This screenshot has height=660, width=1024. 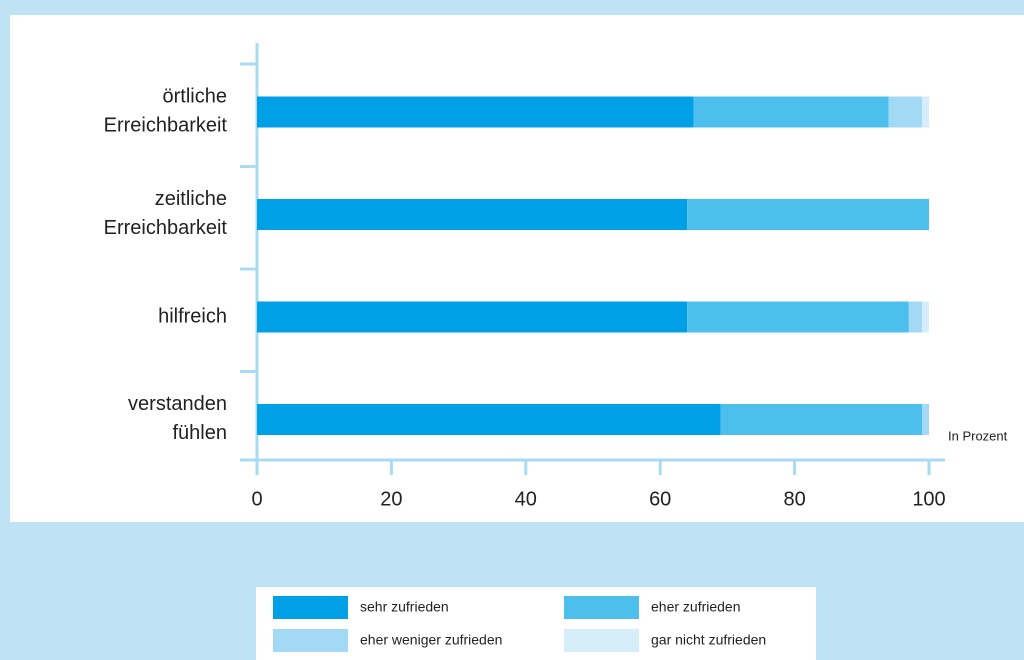 I want to click on y-tick-label: hilfreich, so click(x=192, y=316).